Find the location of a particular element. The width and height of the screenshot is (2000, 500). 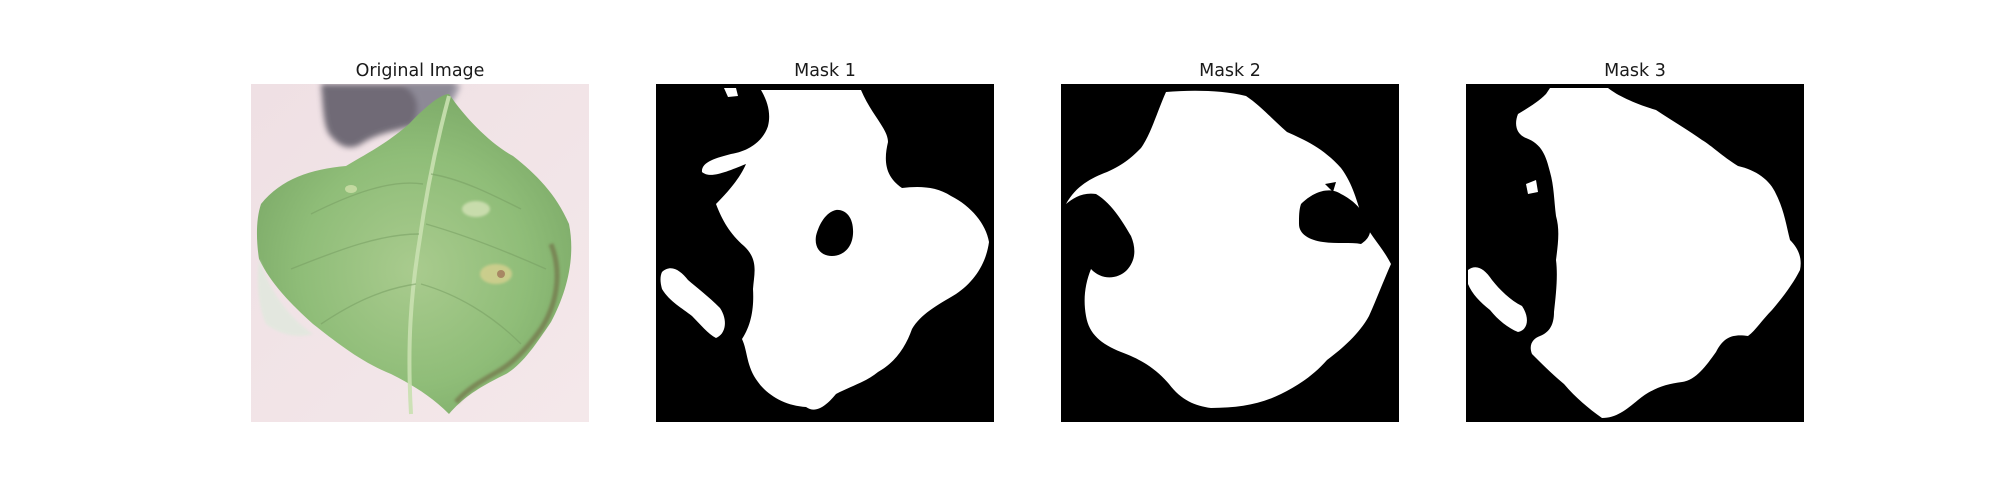

panel-mask-2: Mask 2 is located at coordinates (1230, 240).